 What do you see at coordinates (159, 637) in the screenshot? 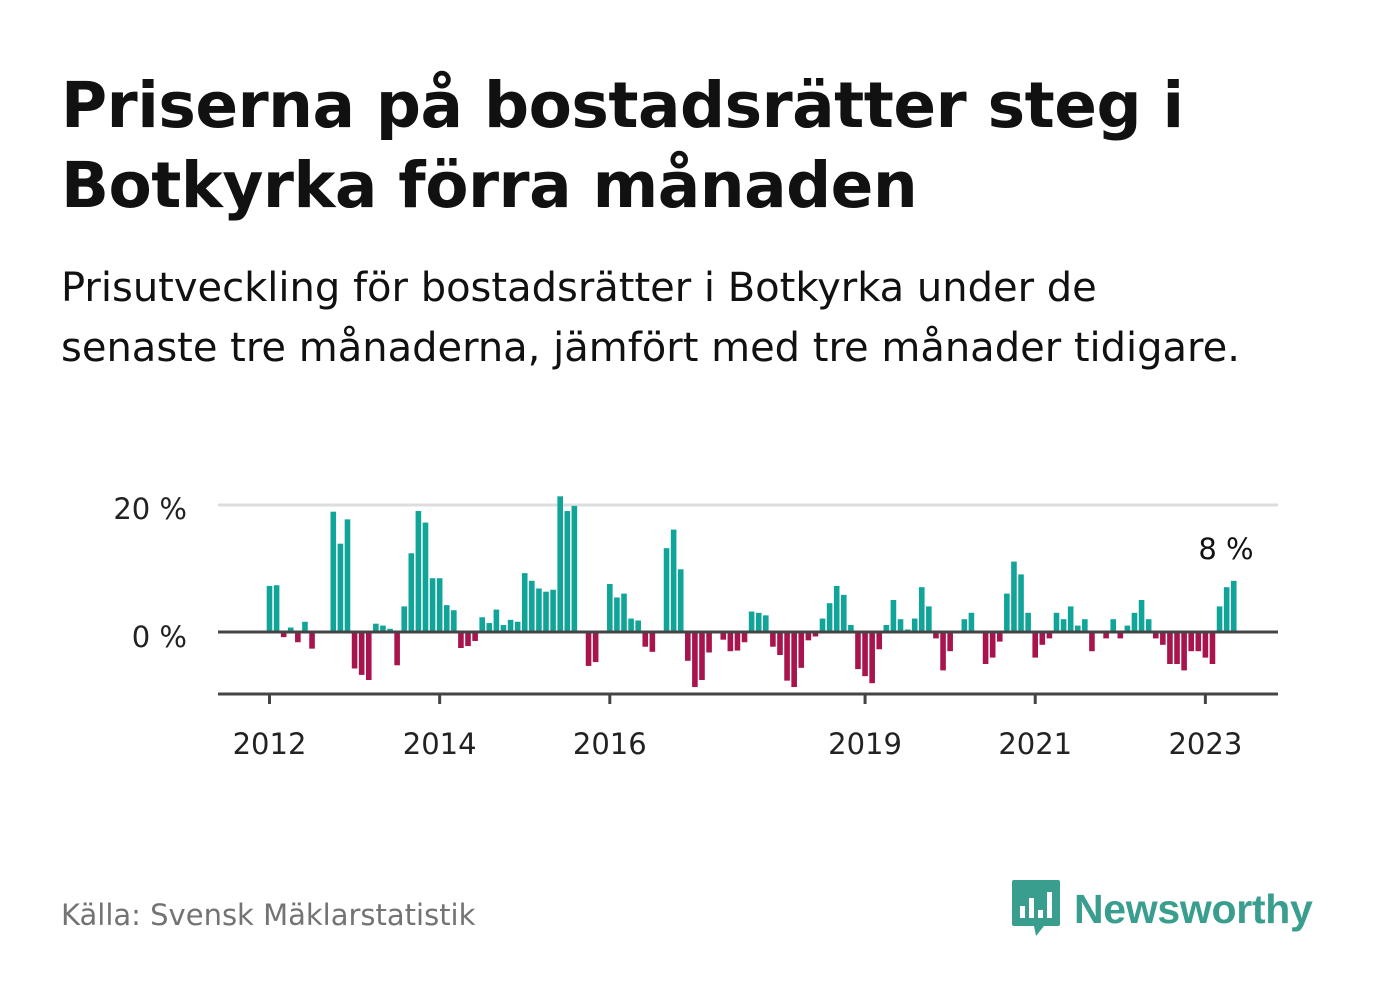
I see `y-tick-label-0: 0 %` at bounding box center [159, 637].